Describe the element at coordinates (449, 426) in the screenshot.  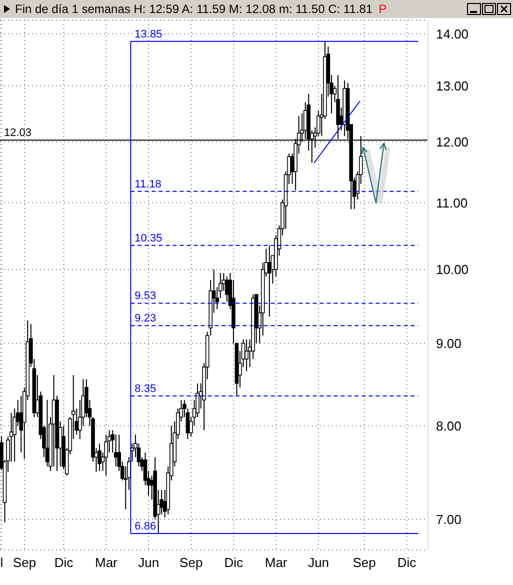
I see `y-tick-label: 8.00` at that location.